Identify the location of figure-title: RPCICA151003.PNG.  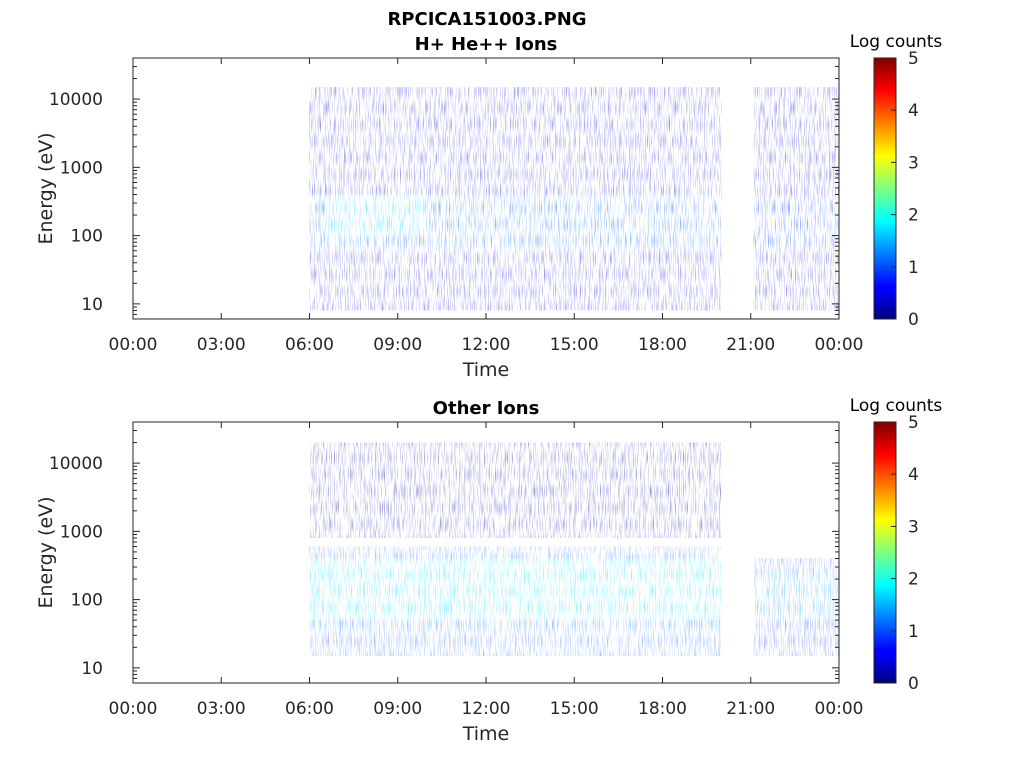
(486, 19).